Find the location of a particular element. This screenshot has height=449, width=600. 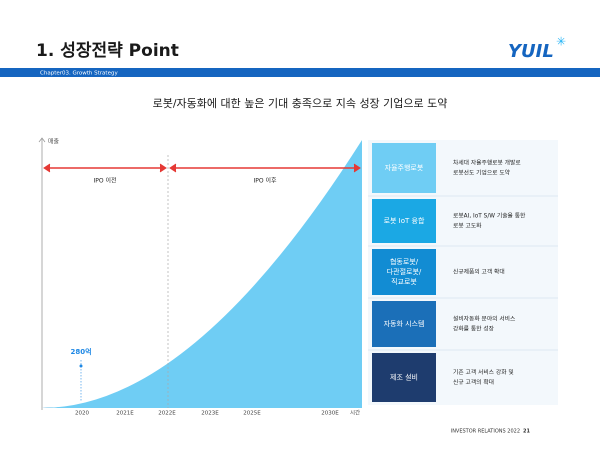

title: 1. 성장전략 Point is located at coordinates (107, 51).